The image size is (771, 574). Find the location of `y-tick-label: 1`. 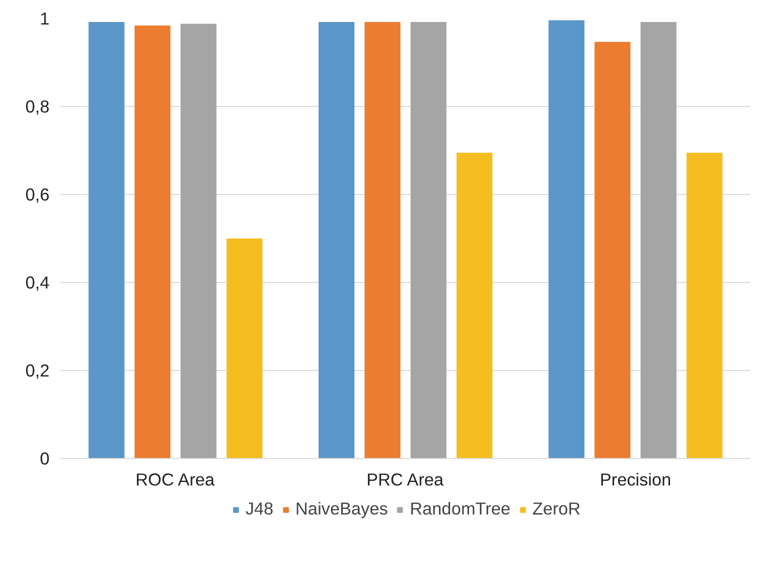

y-tick-label: 1 is located at coordinates (45, 18).